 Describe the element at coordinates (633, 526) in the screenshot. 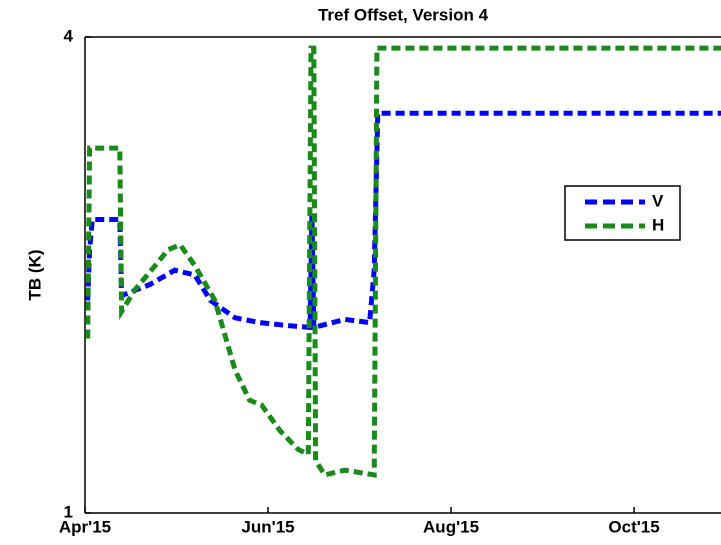

I see `x-tick-label: Oct'15` at that location.